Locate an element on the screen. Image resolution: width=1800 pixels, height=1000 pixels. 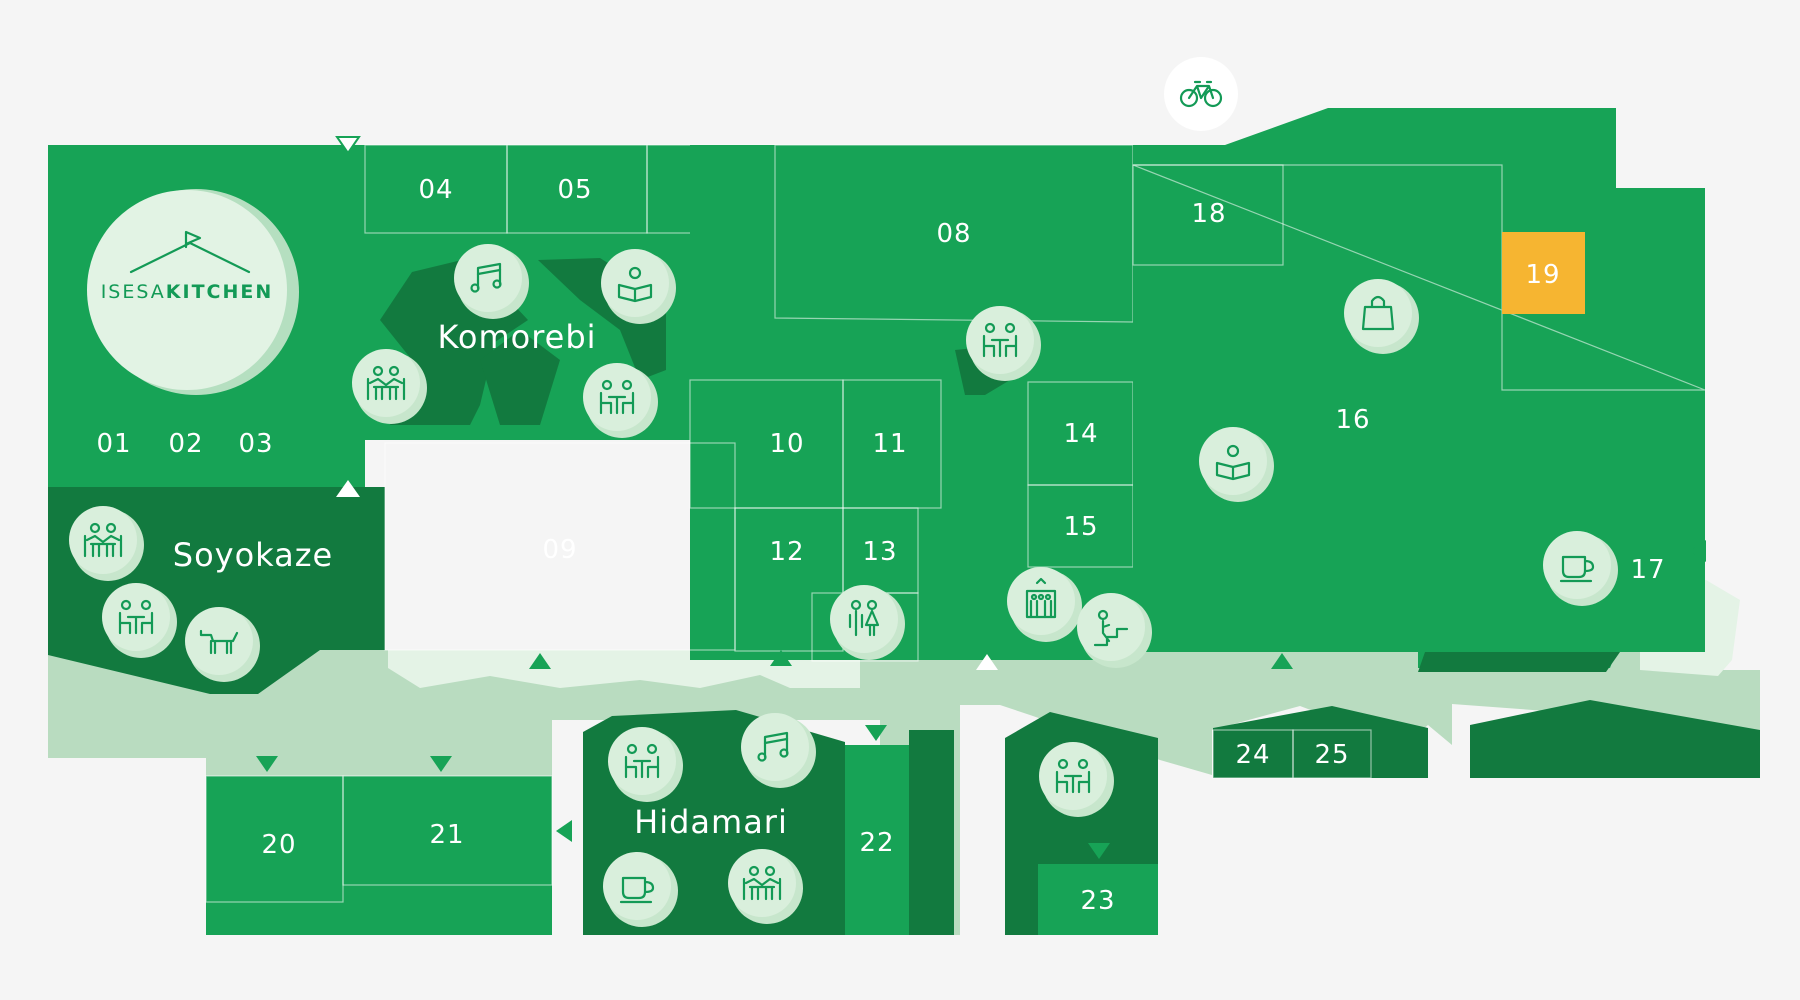
unit-label-21: 21 is located at coordinates (446, 835).